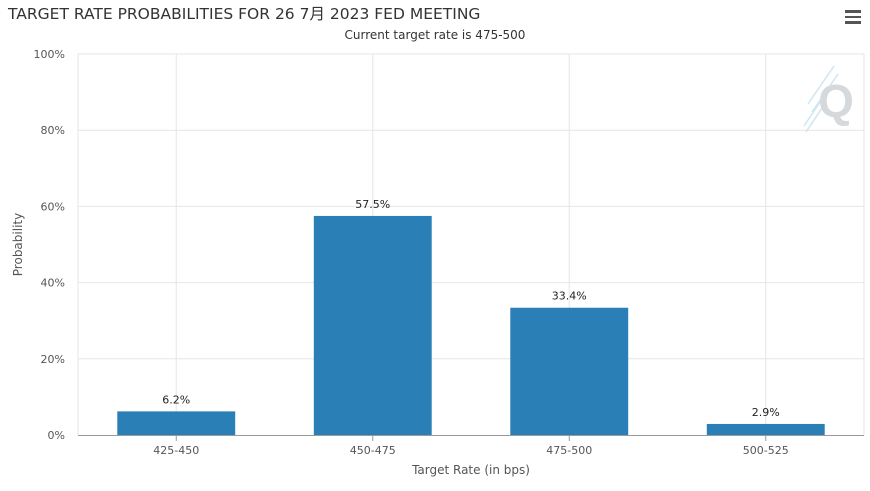  I want to click on y-tick-label: 80%, so click(53, 130).